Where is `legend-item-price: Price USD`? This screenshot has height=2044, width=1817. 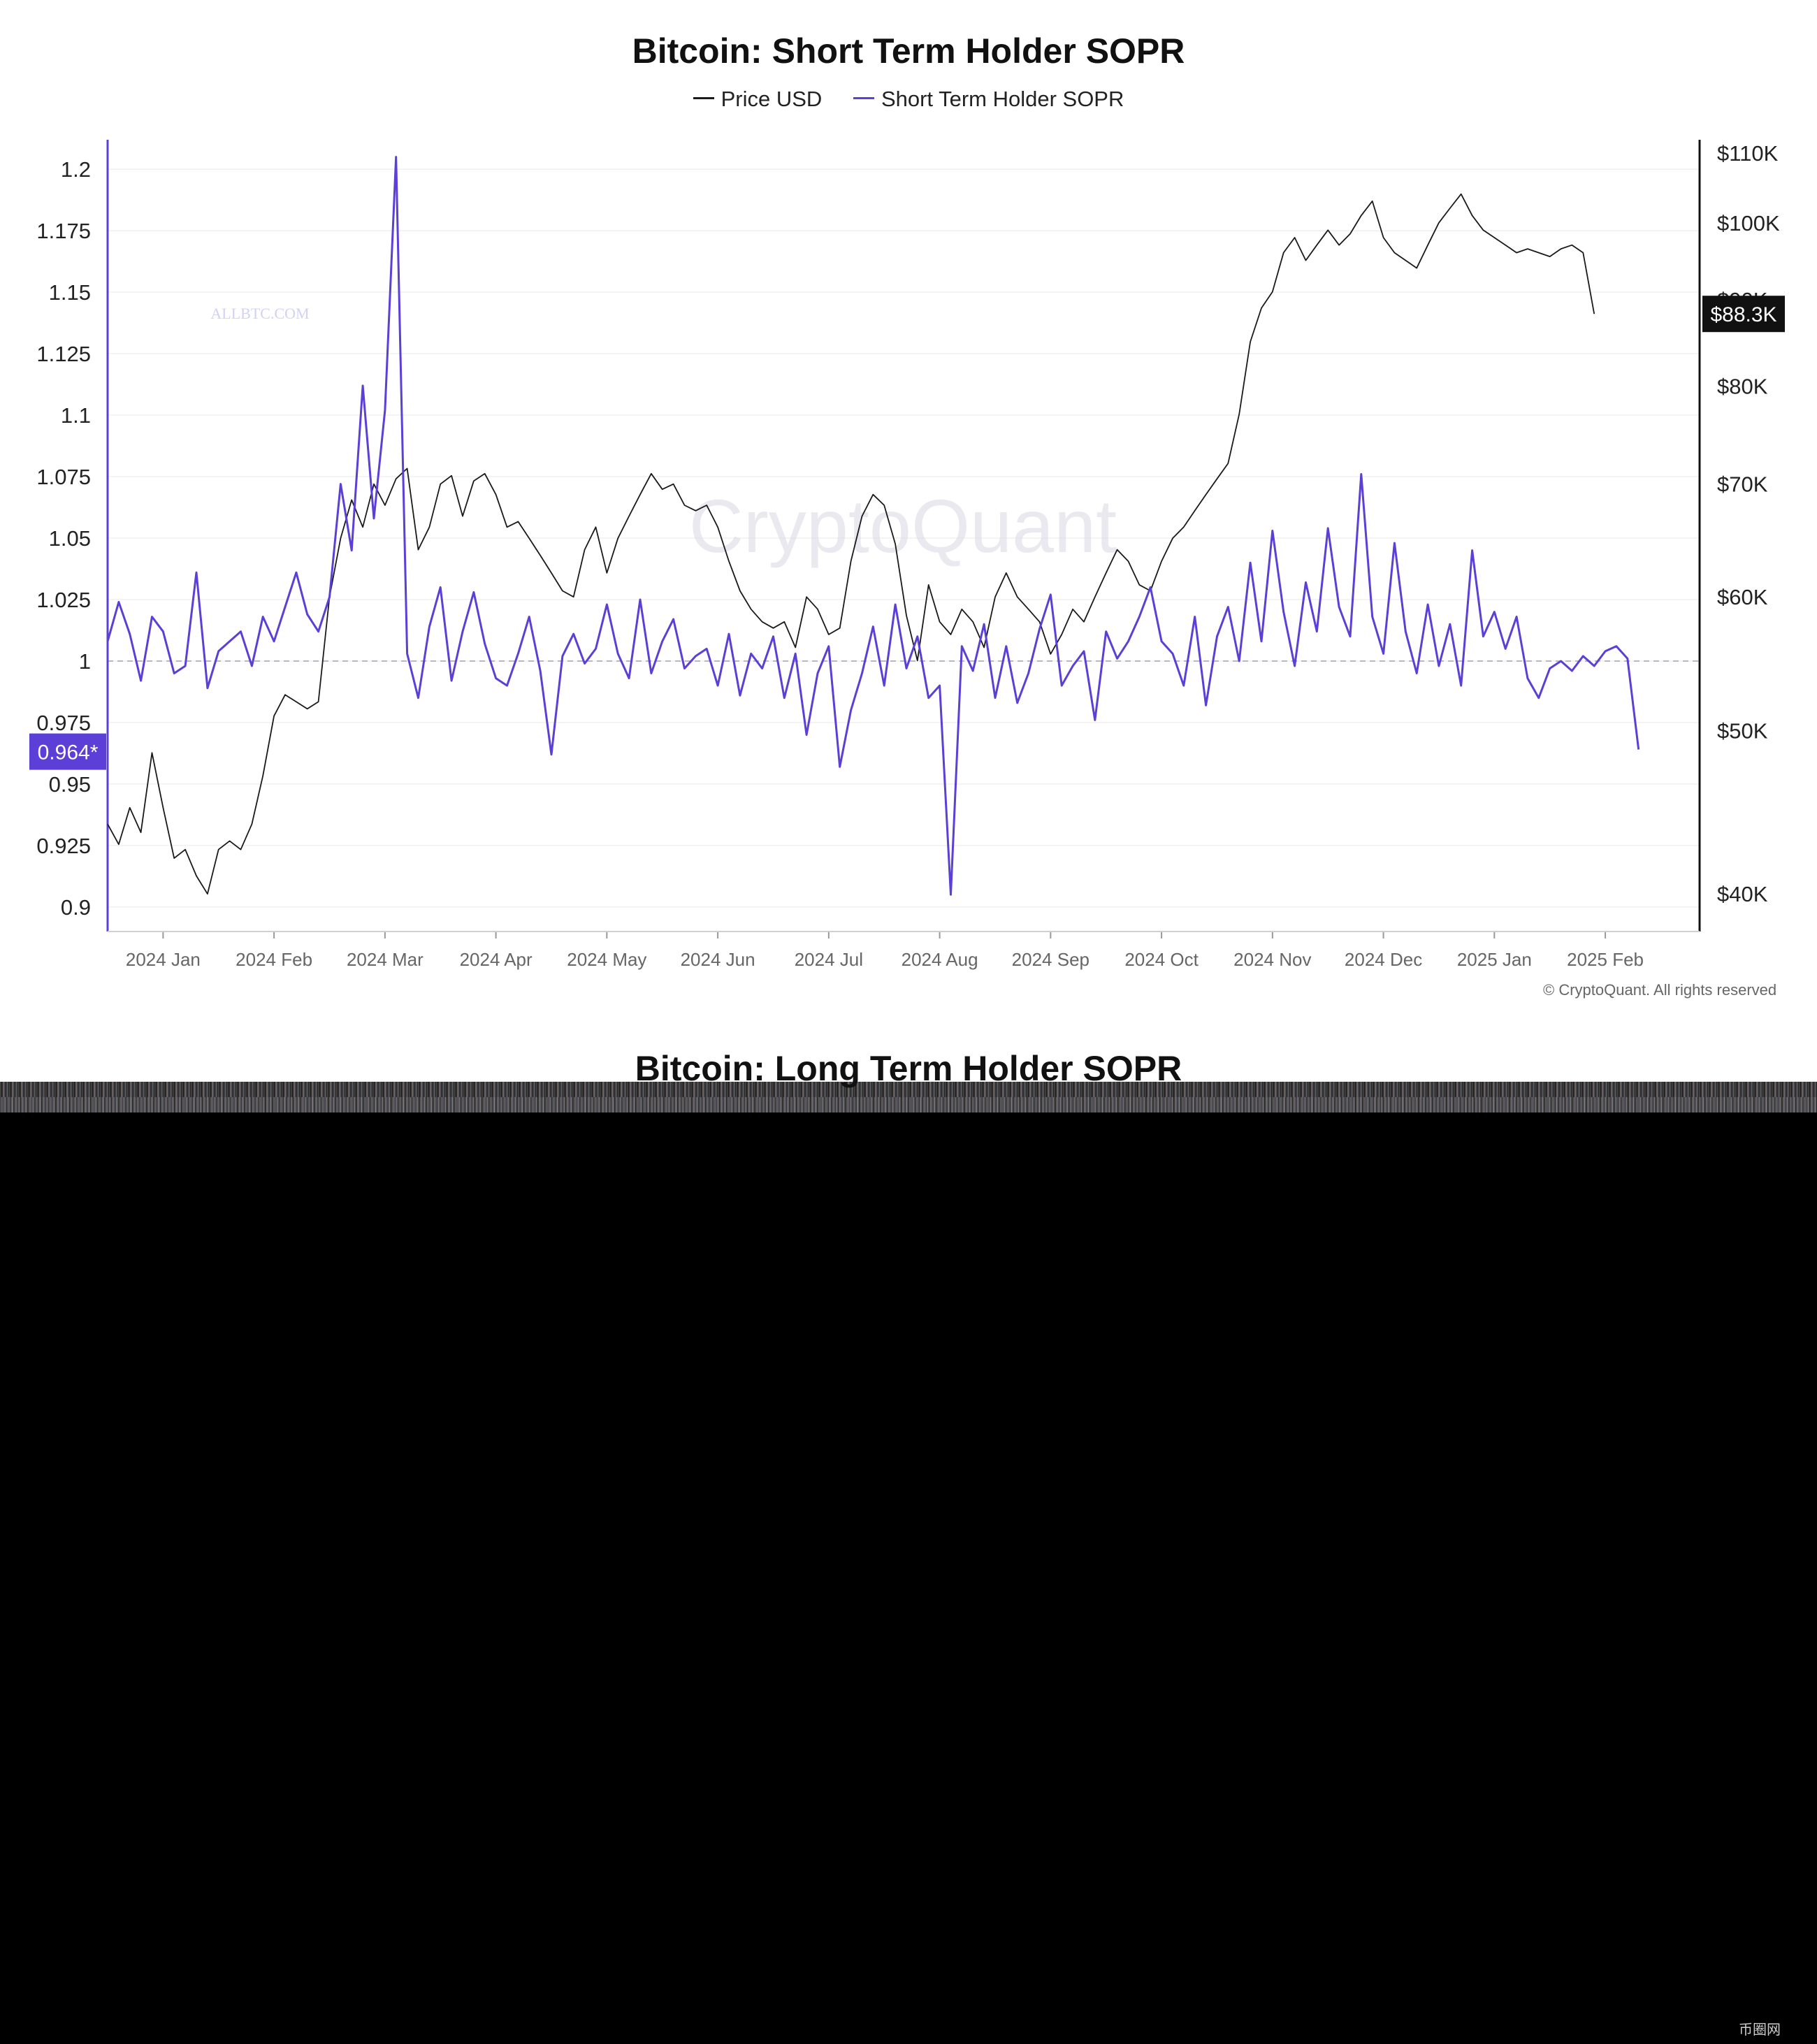 legend-item-price: Price USD is located at coordinates (758, 99).